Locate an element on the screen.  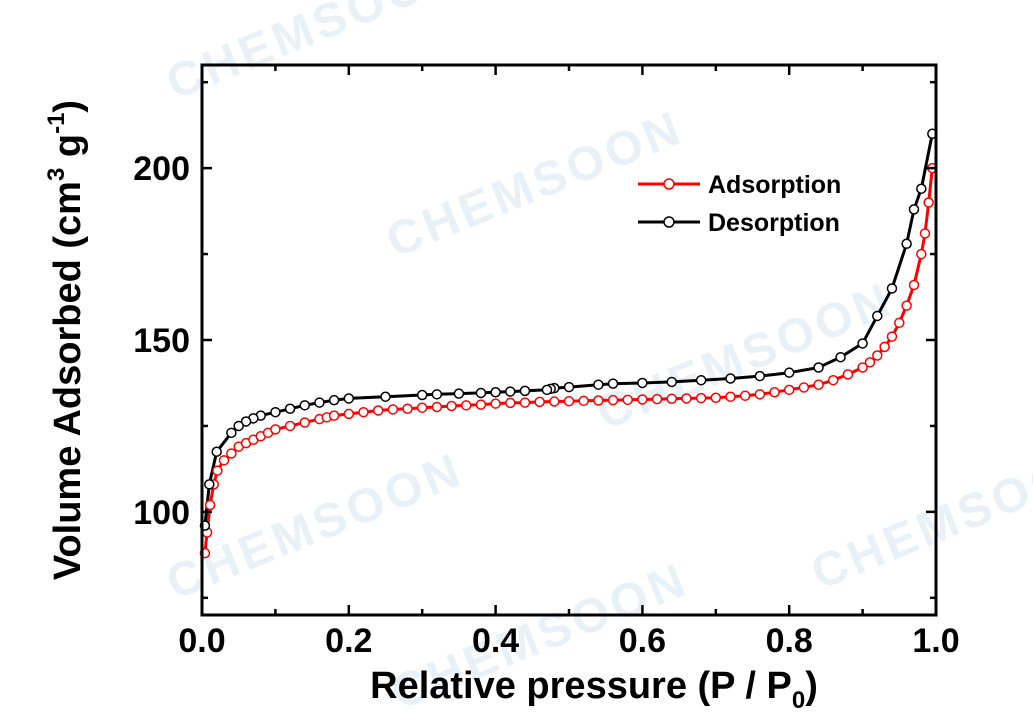
y-axis-title: Volume Adsorbed (cm3 g-1) is located at coordinates (66, 340).